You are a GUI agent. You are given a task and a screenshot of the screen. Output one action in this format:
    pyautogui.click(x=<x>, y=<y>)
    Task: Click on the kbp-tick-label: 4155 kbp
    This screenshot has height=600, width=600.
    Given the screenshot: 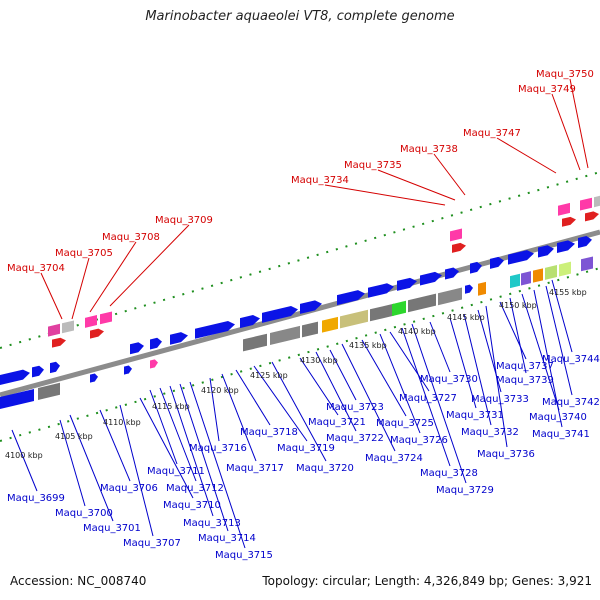 What is the action you would take?
    pyautogui.click(x=568, y=292)
    